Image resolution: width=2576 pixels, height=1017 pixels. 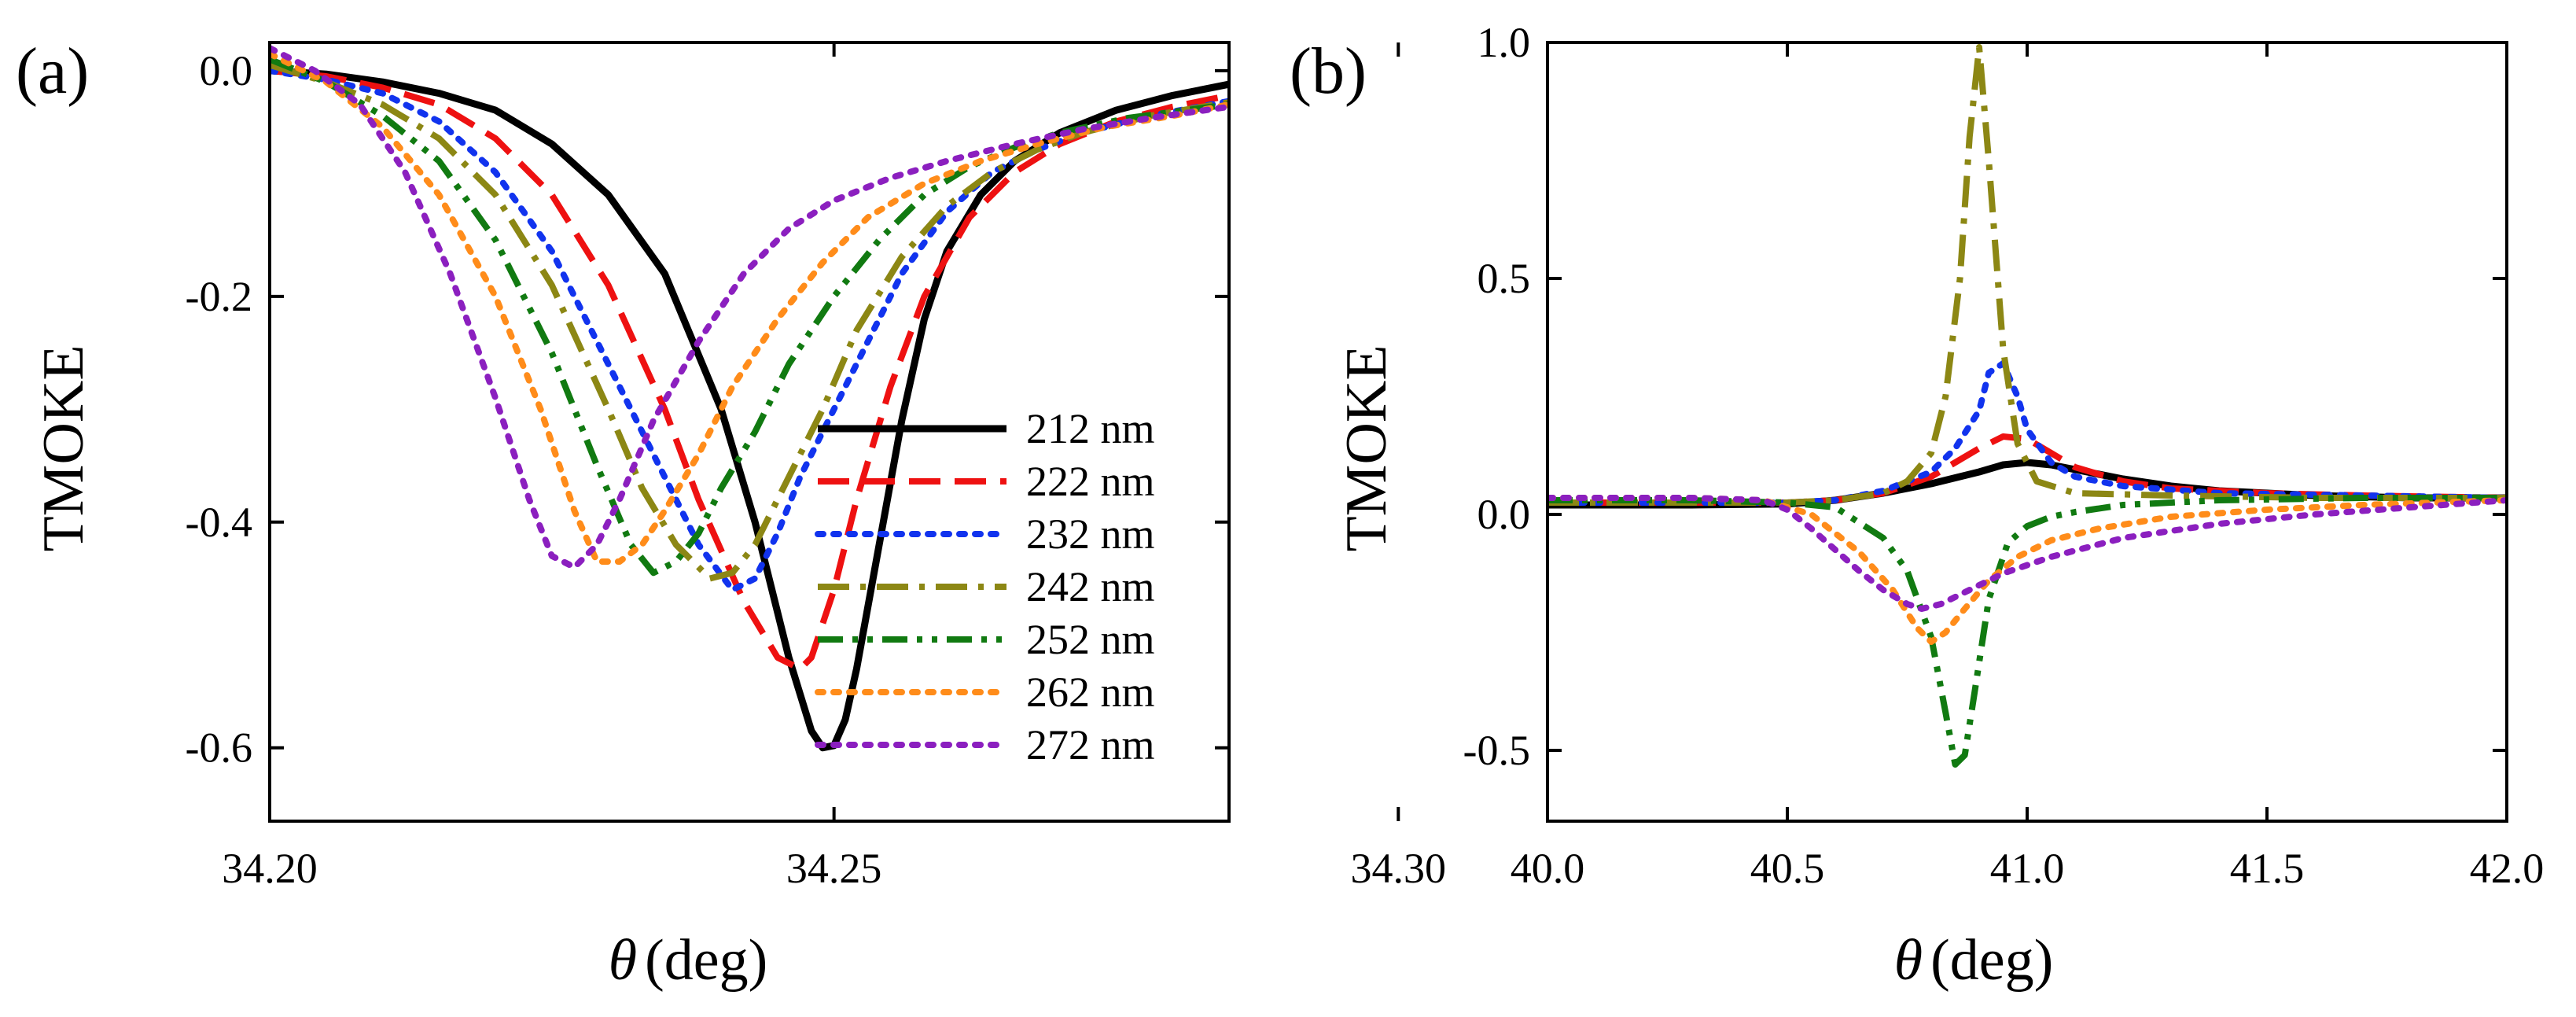 What do you see at coordinates (1504, 278) in the screenshot?
I see `panel-b-y-tick-label: 0.5` at bounding box center [1504, 278].